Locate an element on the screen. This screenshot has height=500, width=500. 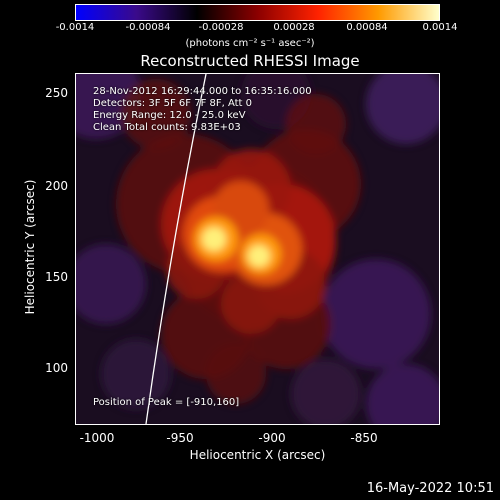
x-tick-label: -950 is located at coordinates (180, 438).